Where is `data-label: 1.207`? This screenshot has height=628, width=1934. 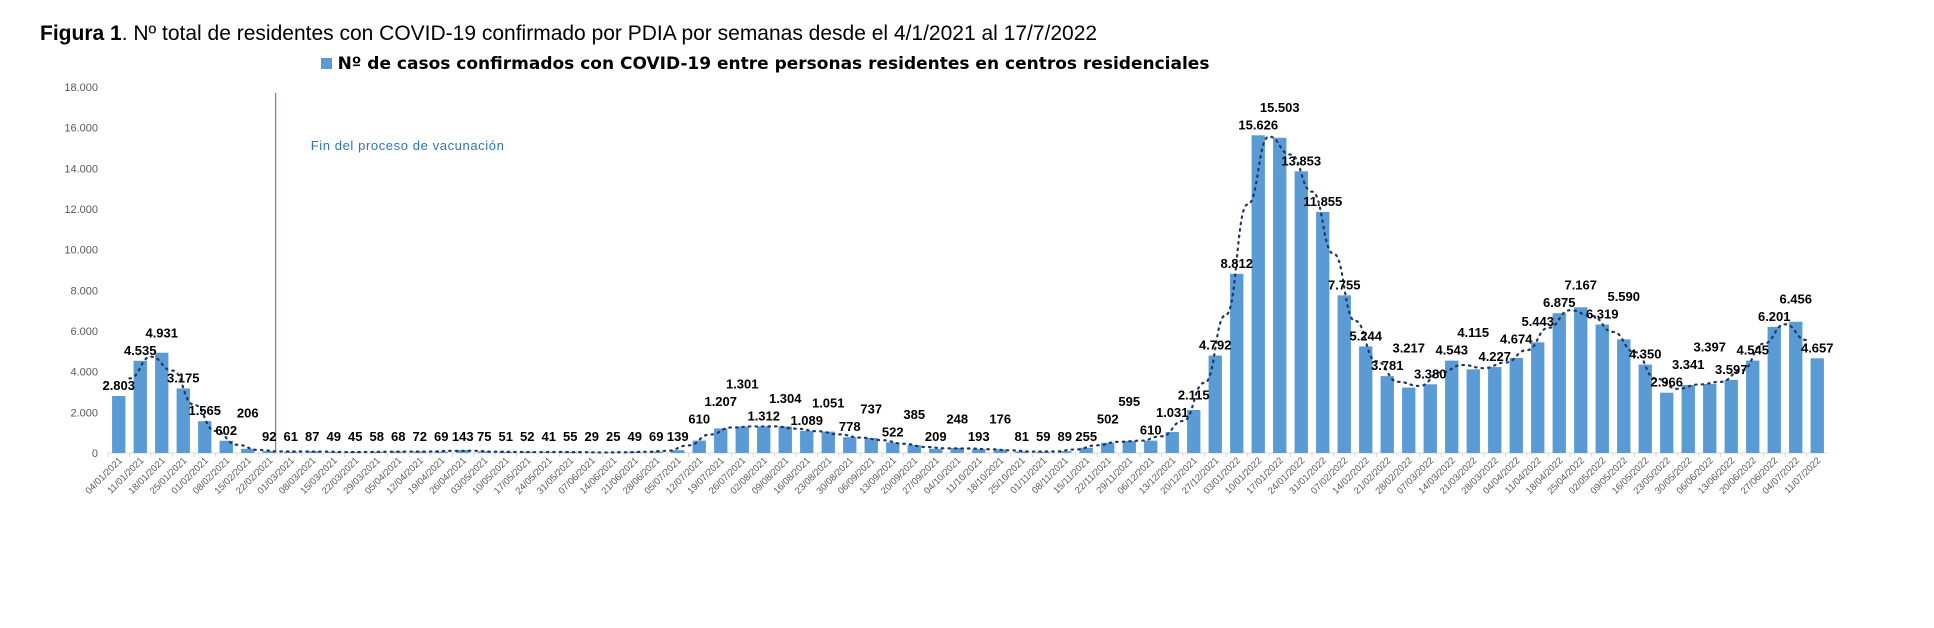 data-label: 1.207 is located at coordinates (720, 401).